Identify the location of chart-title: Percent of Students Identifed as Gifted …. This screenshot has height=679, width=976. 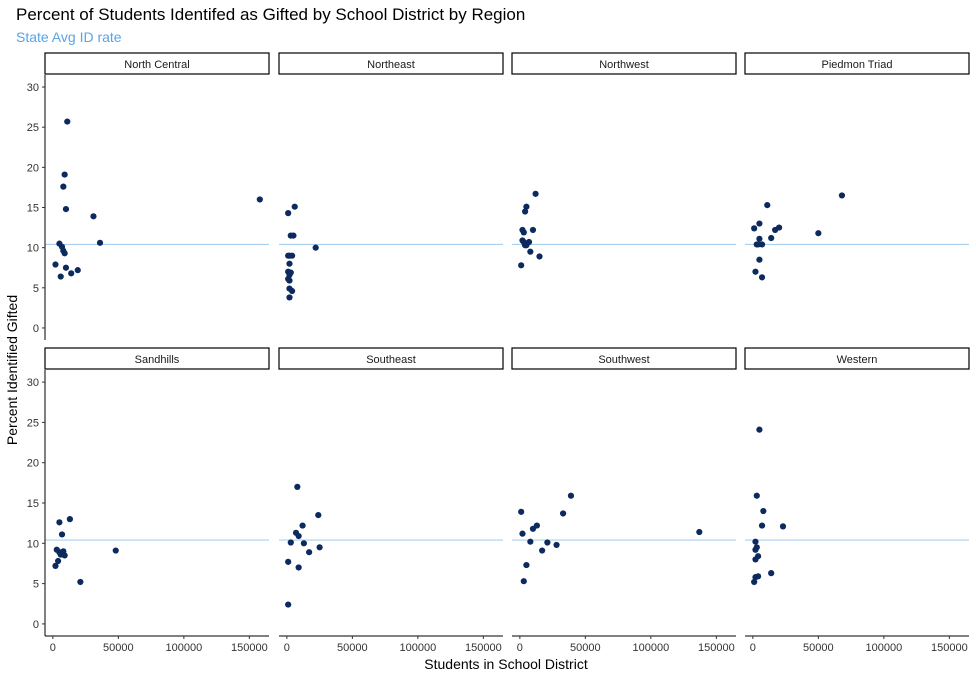
(270, 14).